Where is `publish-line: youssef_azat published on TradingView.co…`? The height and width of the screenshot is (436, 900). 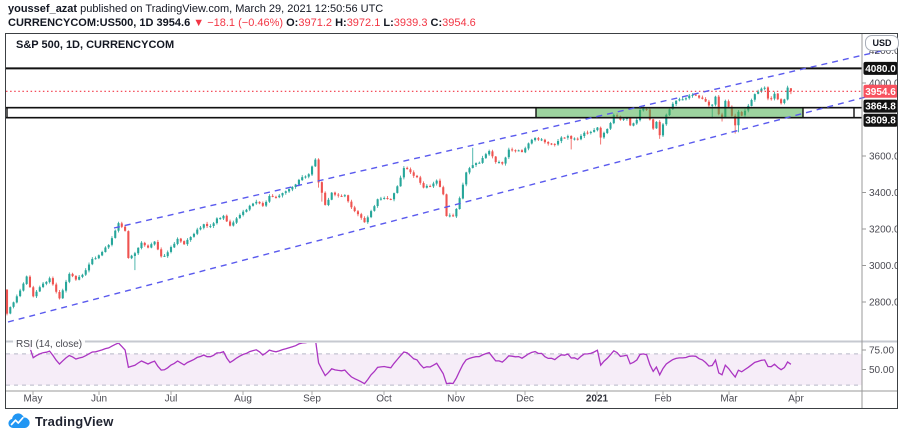 publish-line: youssef_azat published on TradingView.co… is located at coordinates (242, 9).